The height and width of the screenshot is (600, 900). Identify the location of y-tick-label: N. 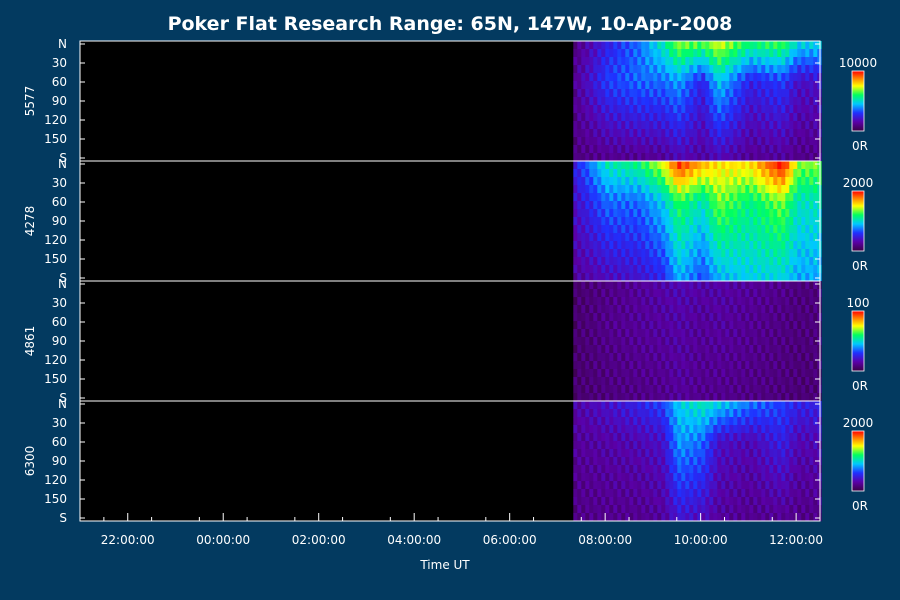
(62, 404).